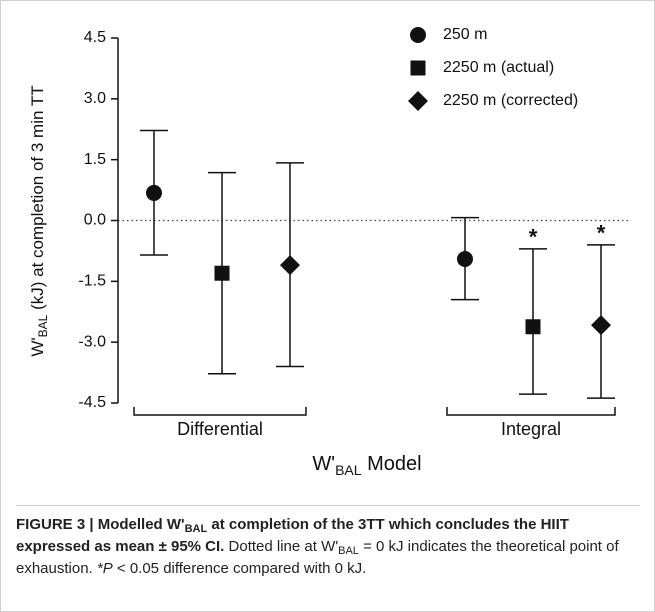 The width and height of the screenshot is (655, 612). Describe the element at coordinates (465, 34) in the screenshot. I see `legend-label: 250 m` at that location.